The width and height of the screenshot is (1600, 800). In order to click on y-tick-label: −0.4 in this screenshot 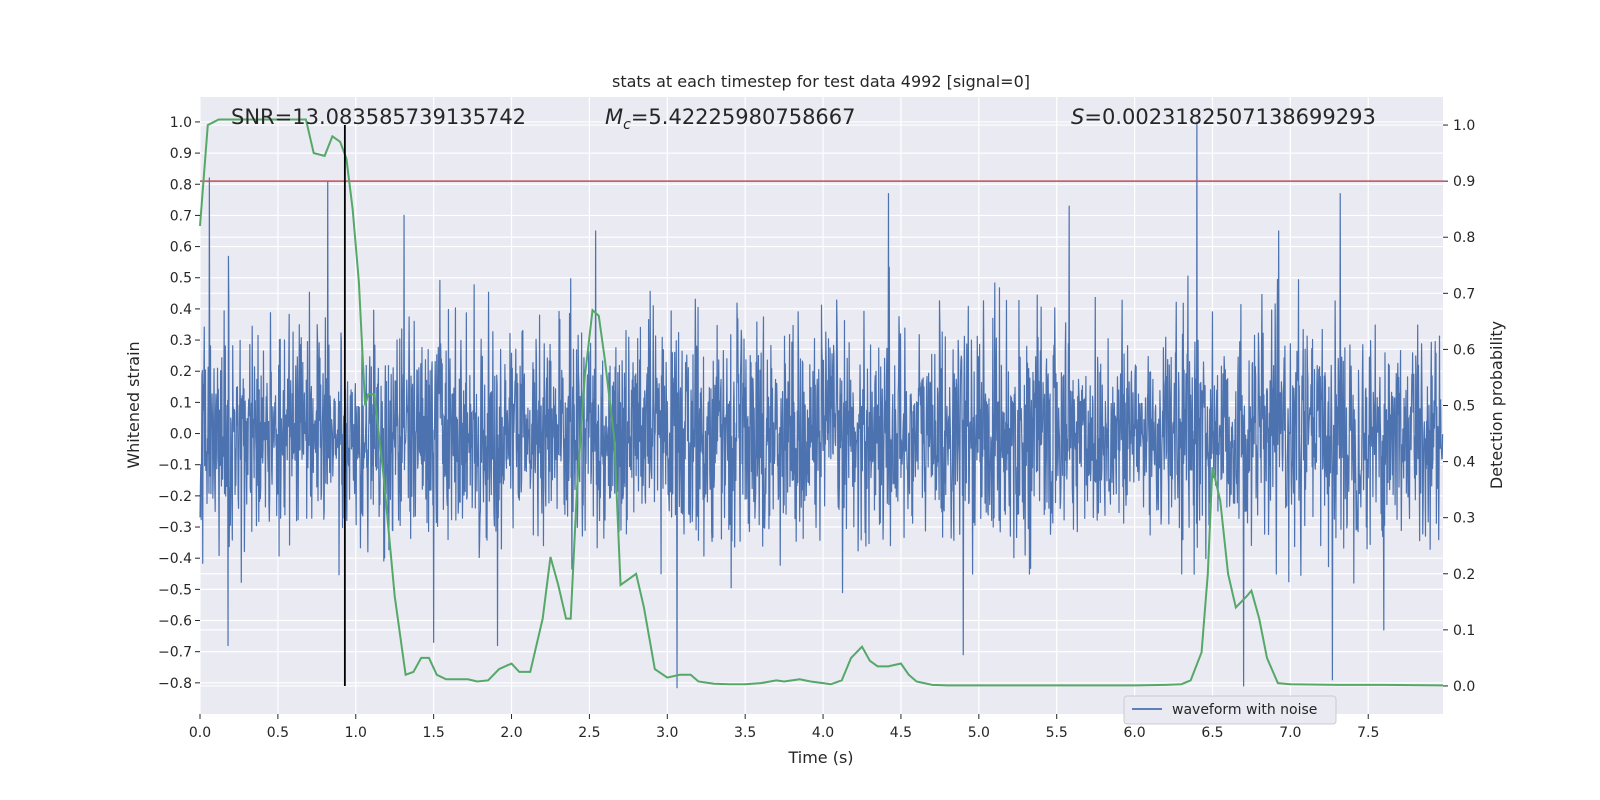, I will do `click(175, 559)`.